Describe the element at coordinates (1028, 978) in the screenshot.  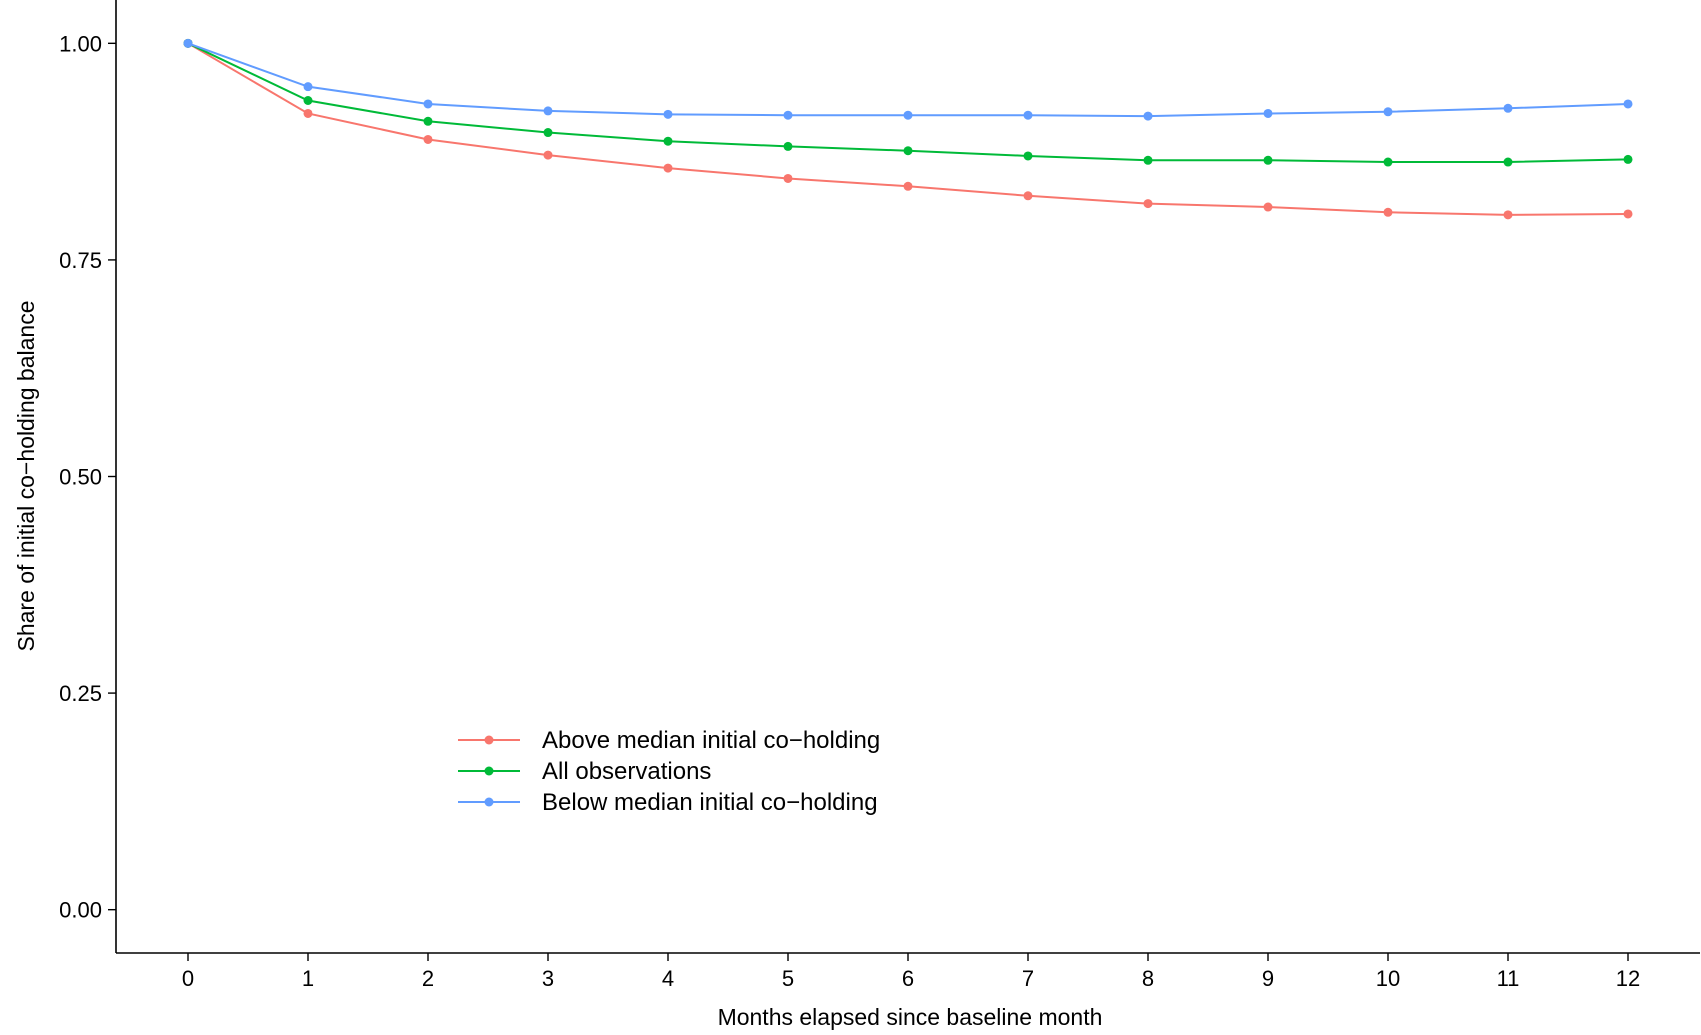
I see `x-tick-label: 7` at that location.